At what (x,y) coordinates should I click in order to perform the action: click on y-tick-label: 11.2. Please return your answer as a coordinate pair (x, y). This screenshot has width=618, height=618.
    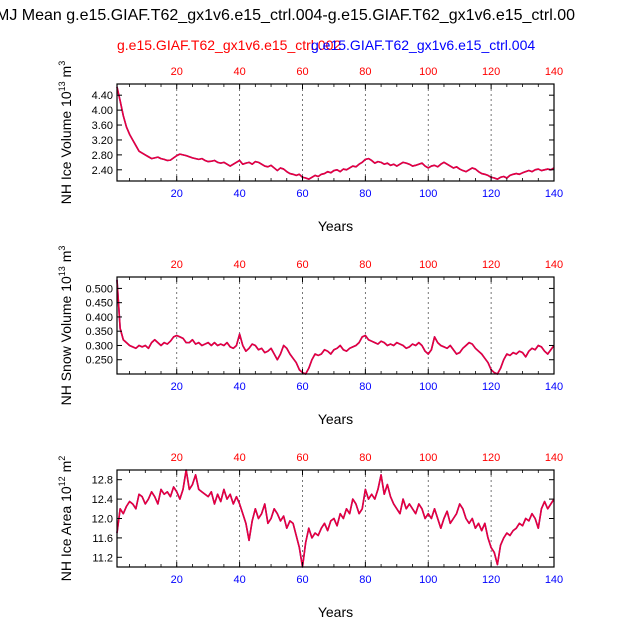
    Looking at the image, I should click on (102, 558).